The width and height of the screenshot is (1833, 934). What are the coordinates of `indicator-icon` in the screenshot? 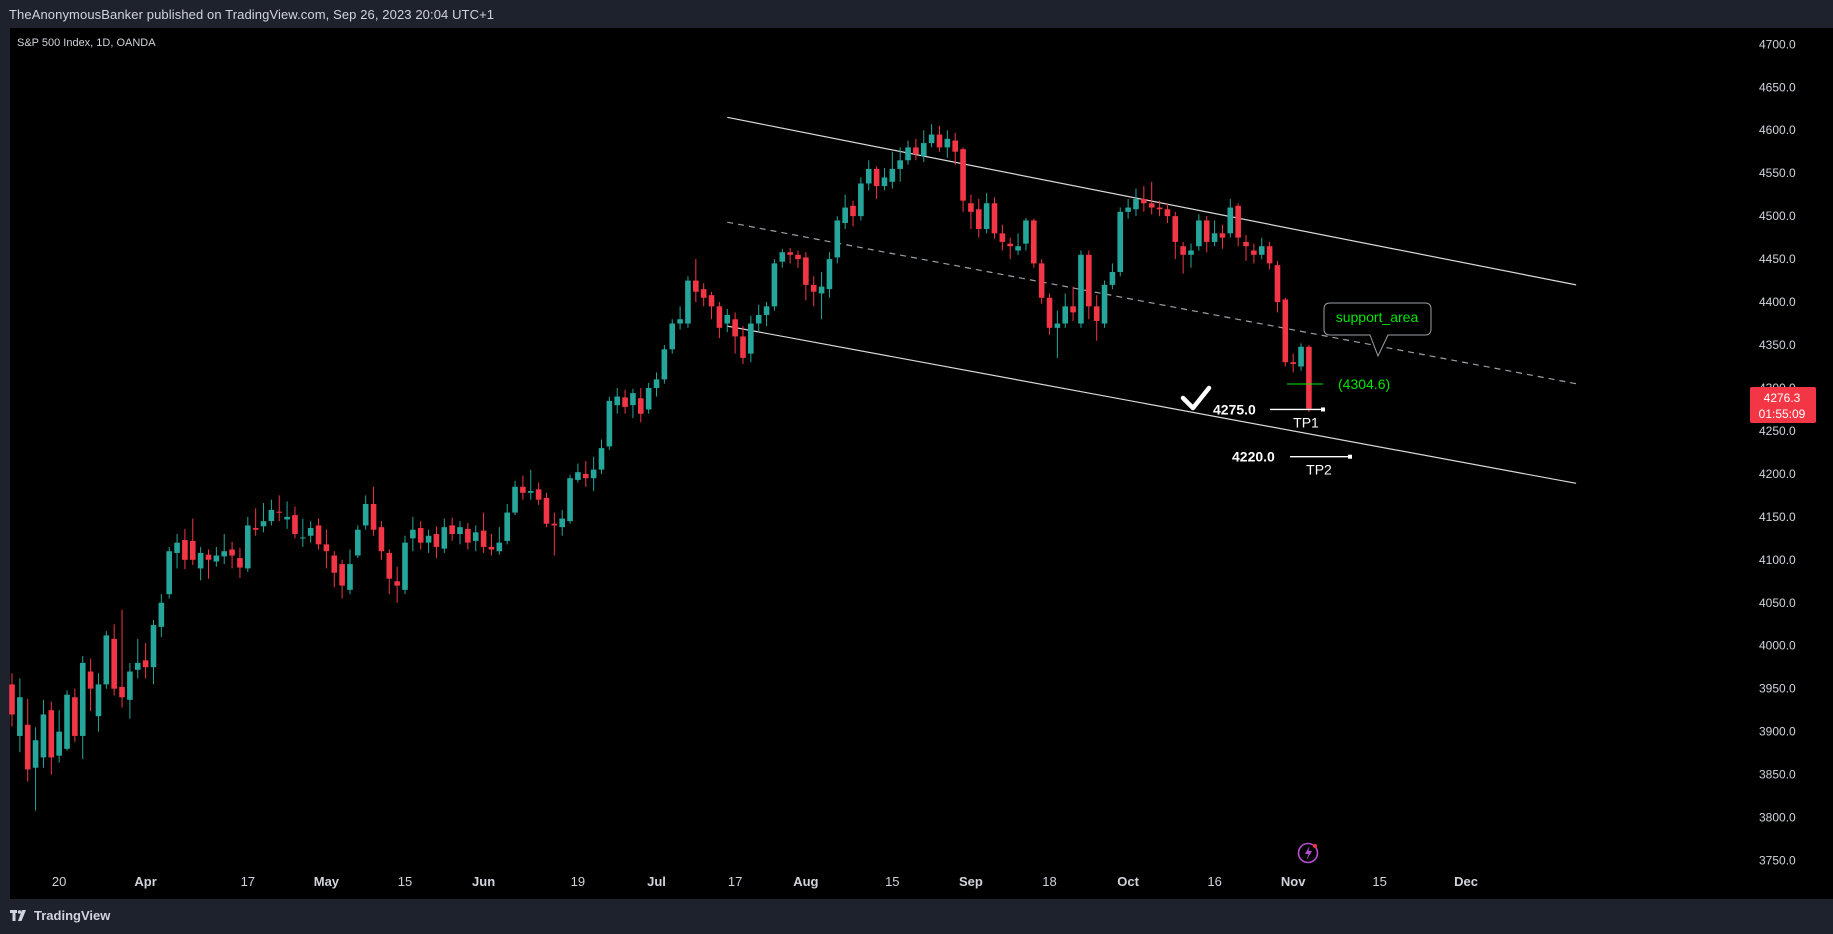 It's located at (1308, 853).